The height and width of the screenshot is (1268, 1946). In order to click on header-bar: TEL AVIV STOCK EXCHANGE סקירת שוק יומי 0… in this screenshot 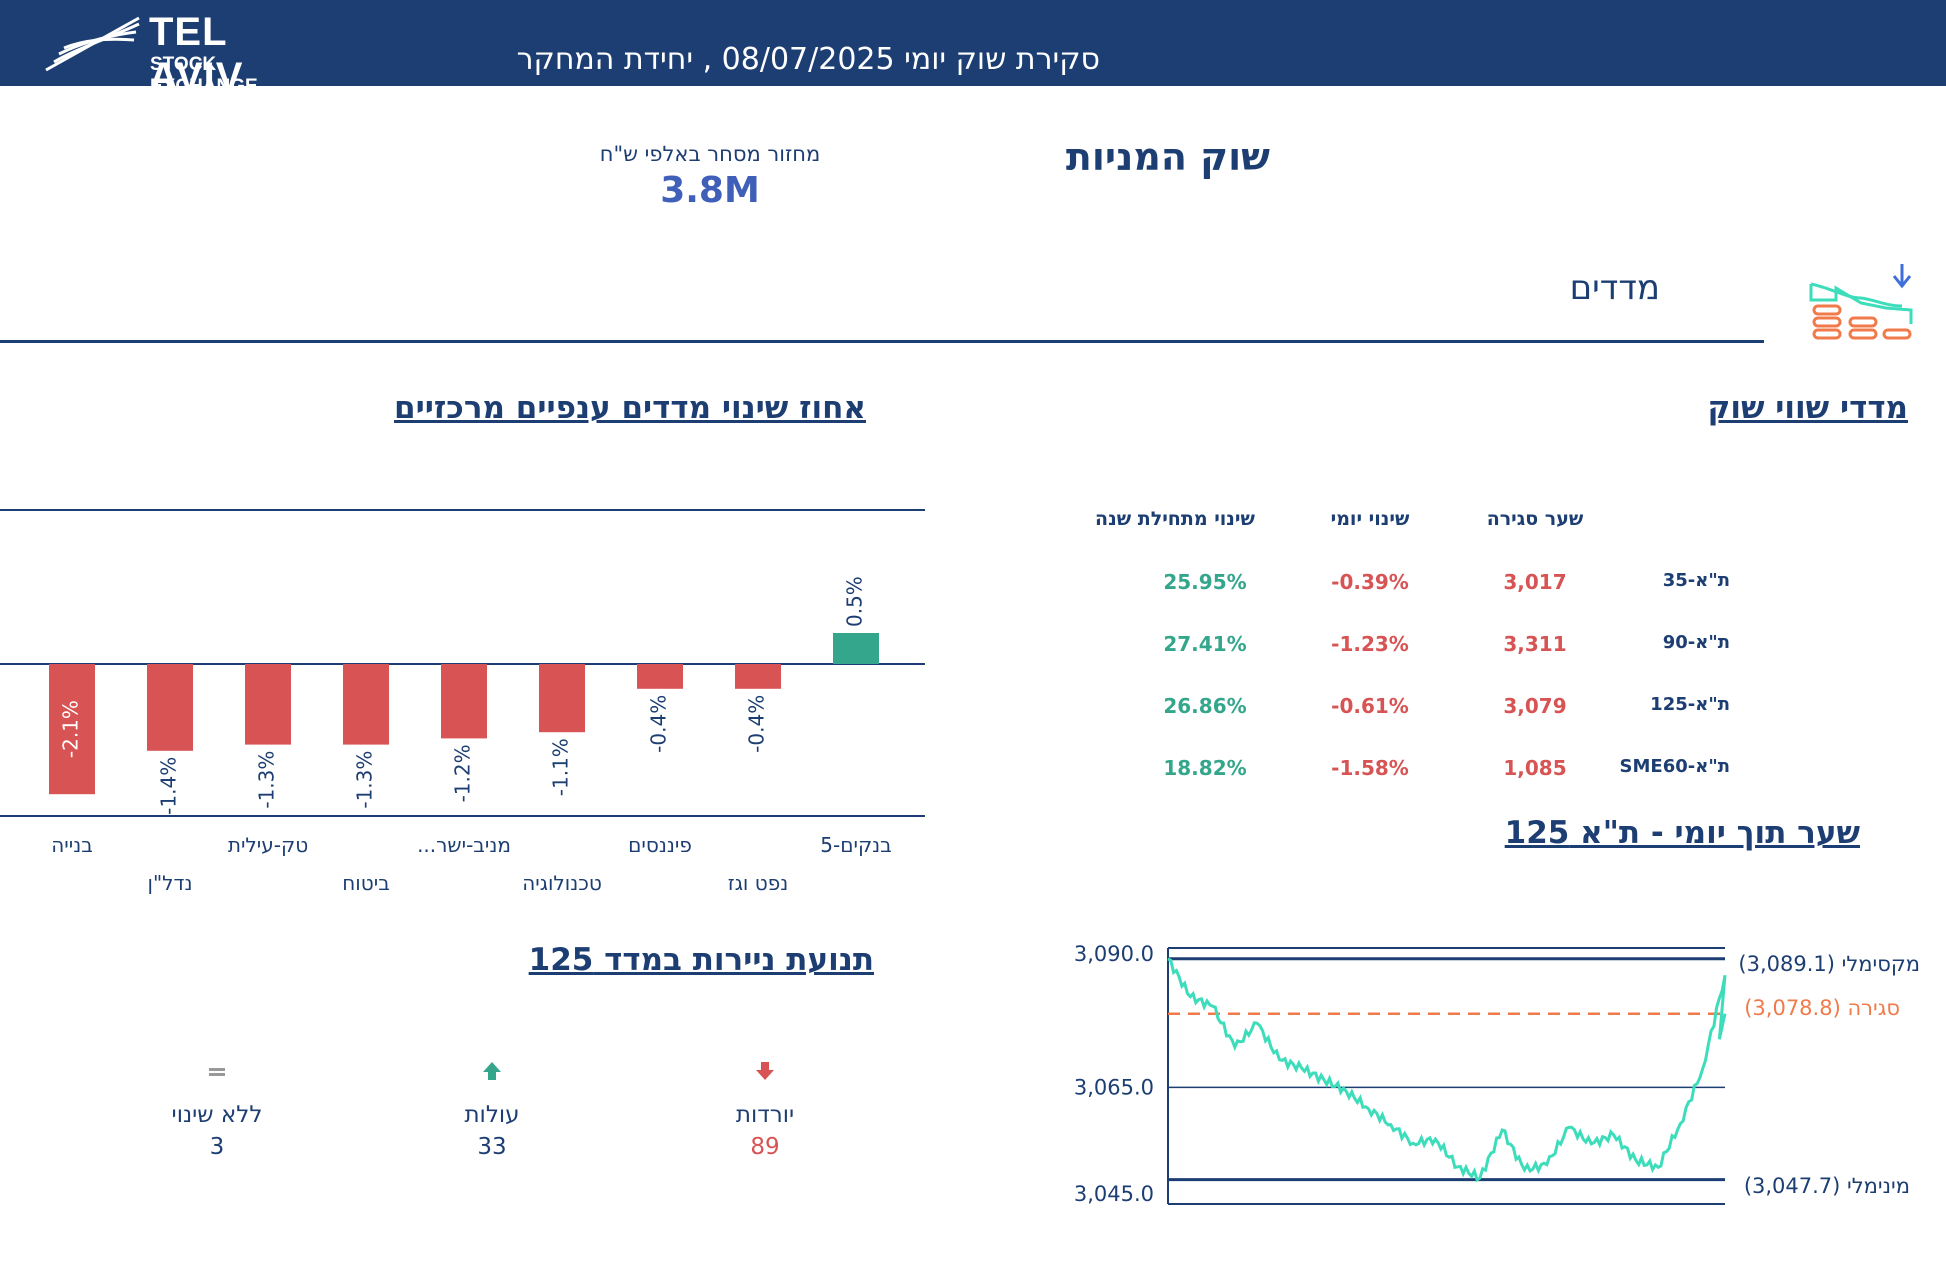, I will do `click(973, 49)`.